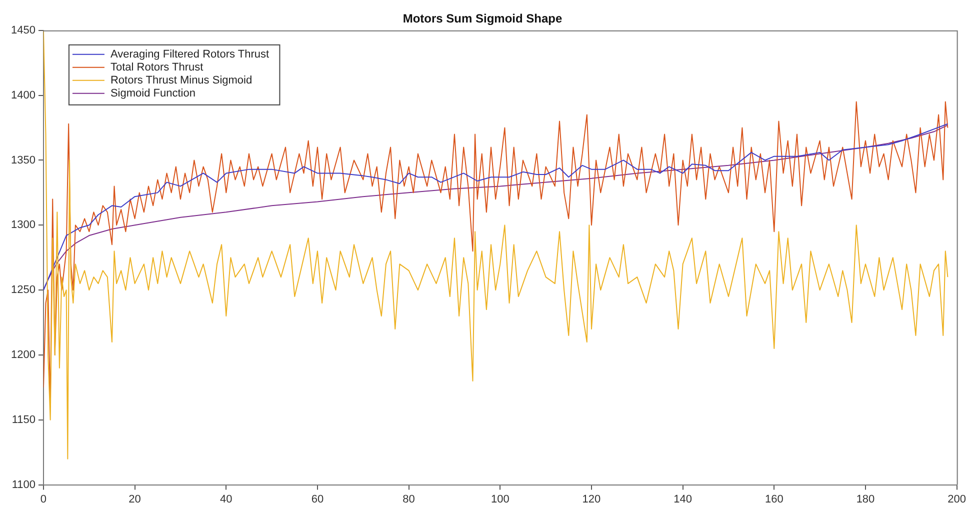 Image resolution: width=977 pixels, height=517 pixels. What do you see at coordinates (865, 499) in the screenshot?
I see `x-tick-label: 180` at bounding box center [865, 499].